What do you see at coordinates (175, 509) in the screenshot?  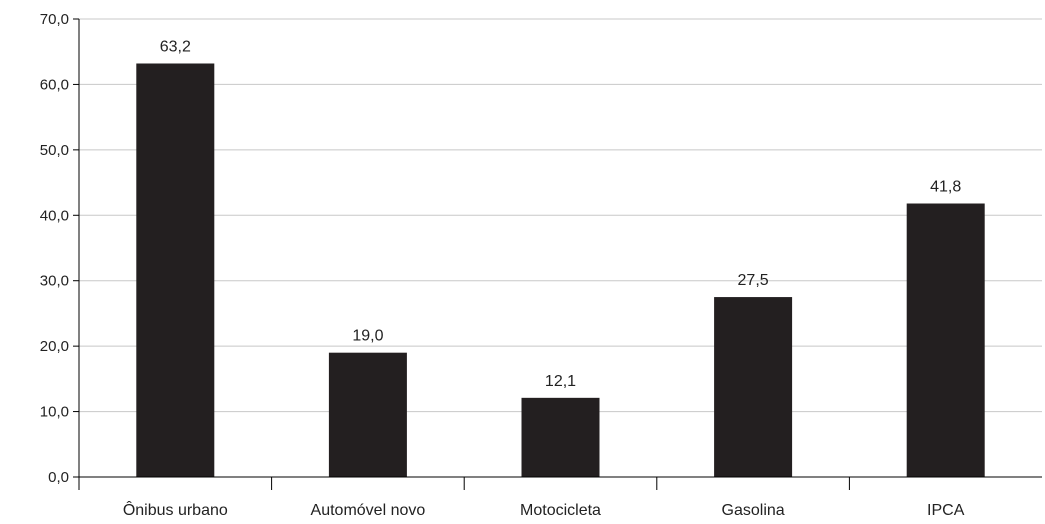 I see `x-tick-label: Ônibus urbano` at bounding box center [175, 509].